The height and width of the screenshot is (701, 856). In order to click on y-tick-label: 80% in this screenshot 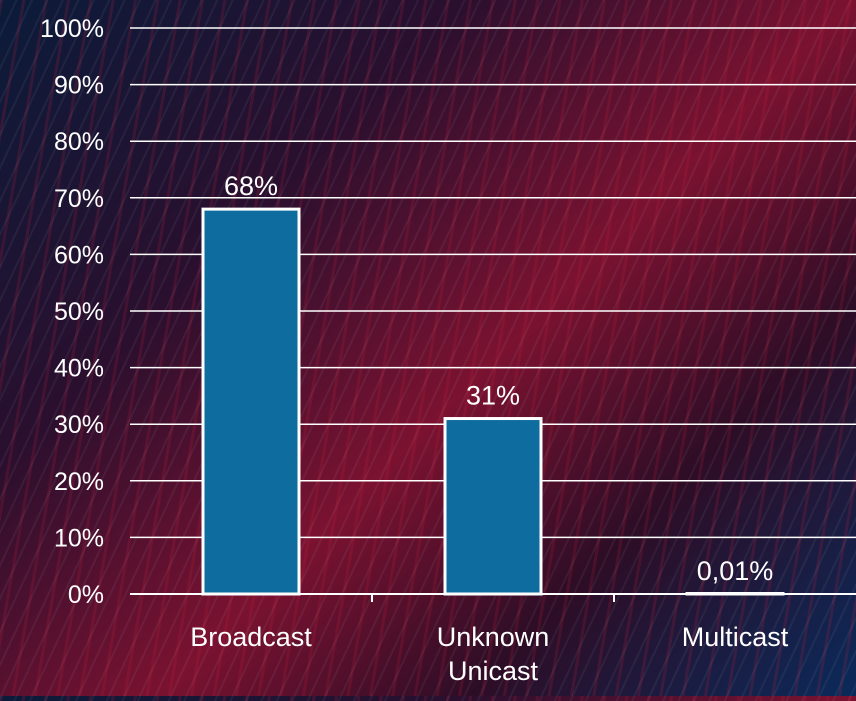, I will do `click(79, 142)`.